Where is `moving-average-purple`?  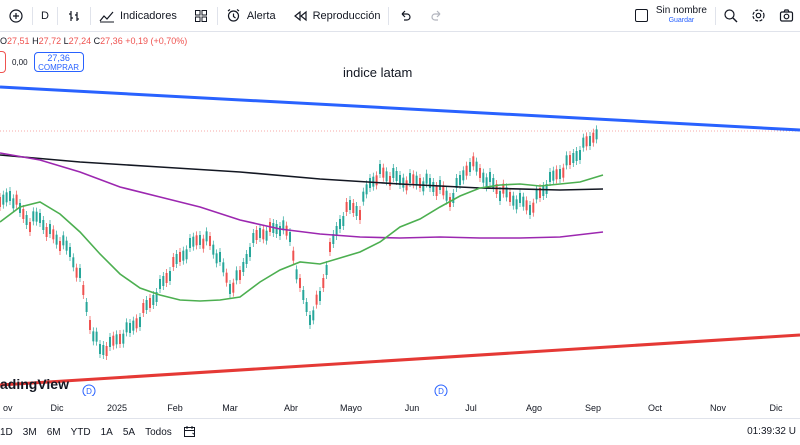 moving-average-purple is located at coordinates (302, 195).